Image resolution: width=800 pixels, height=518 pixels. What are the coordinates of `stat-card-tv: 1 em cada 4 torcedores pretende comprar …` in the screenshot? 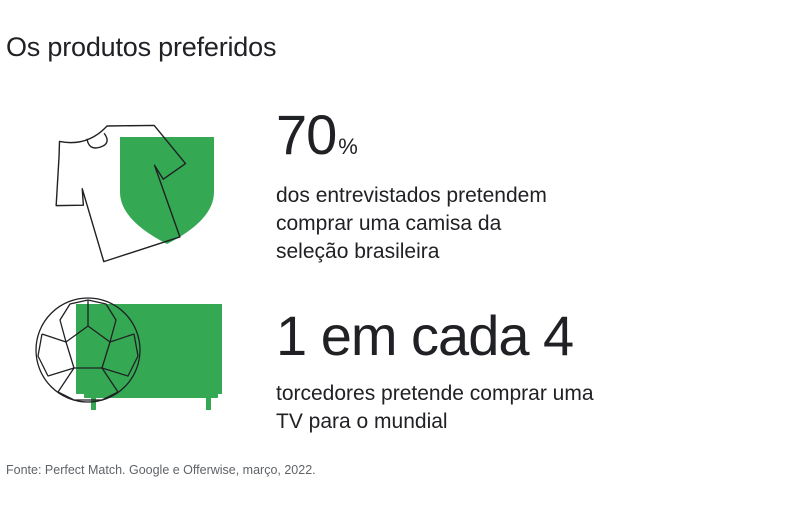 It's located at (436, 370).